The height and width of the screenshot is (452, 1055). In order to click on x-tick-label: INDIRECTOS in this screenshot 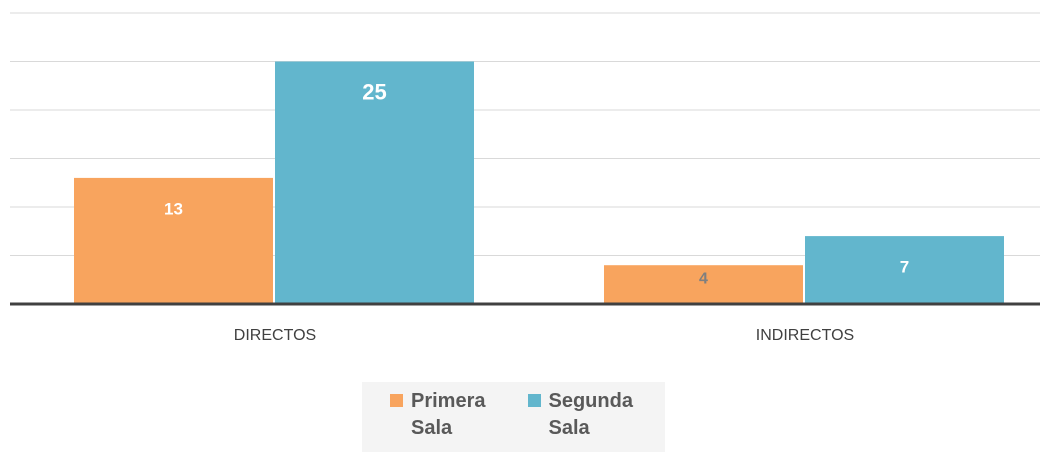, I will do `click(805, 335)`.